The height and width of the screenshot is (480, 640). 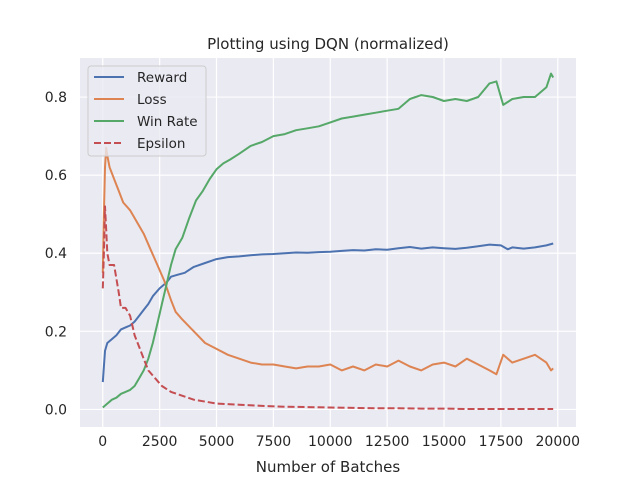 I want to click on x-tick-label: 15000, so click(x=444, y=442).